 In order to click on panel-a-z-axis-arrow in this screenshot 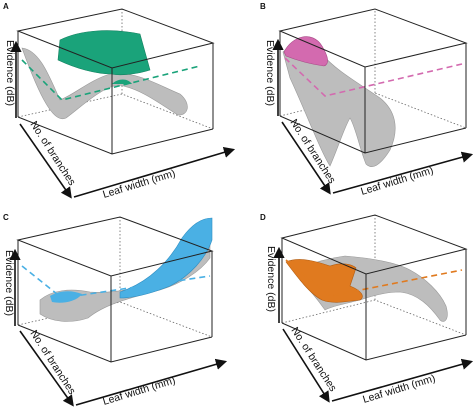, I will do `click(45, 161)`.